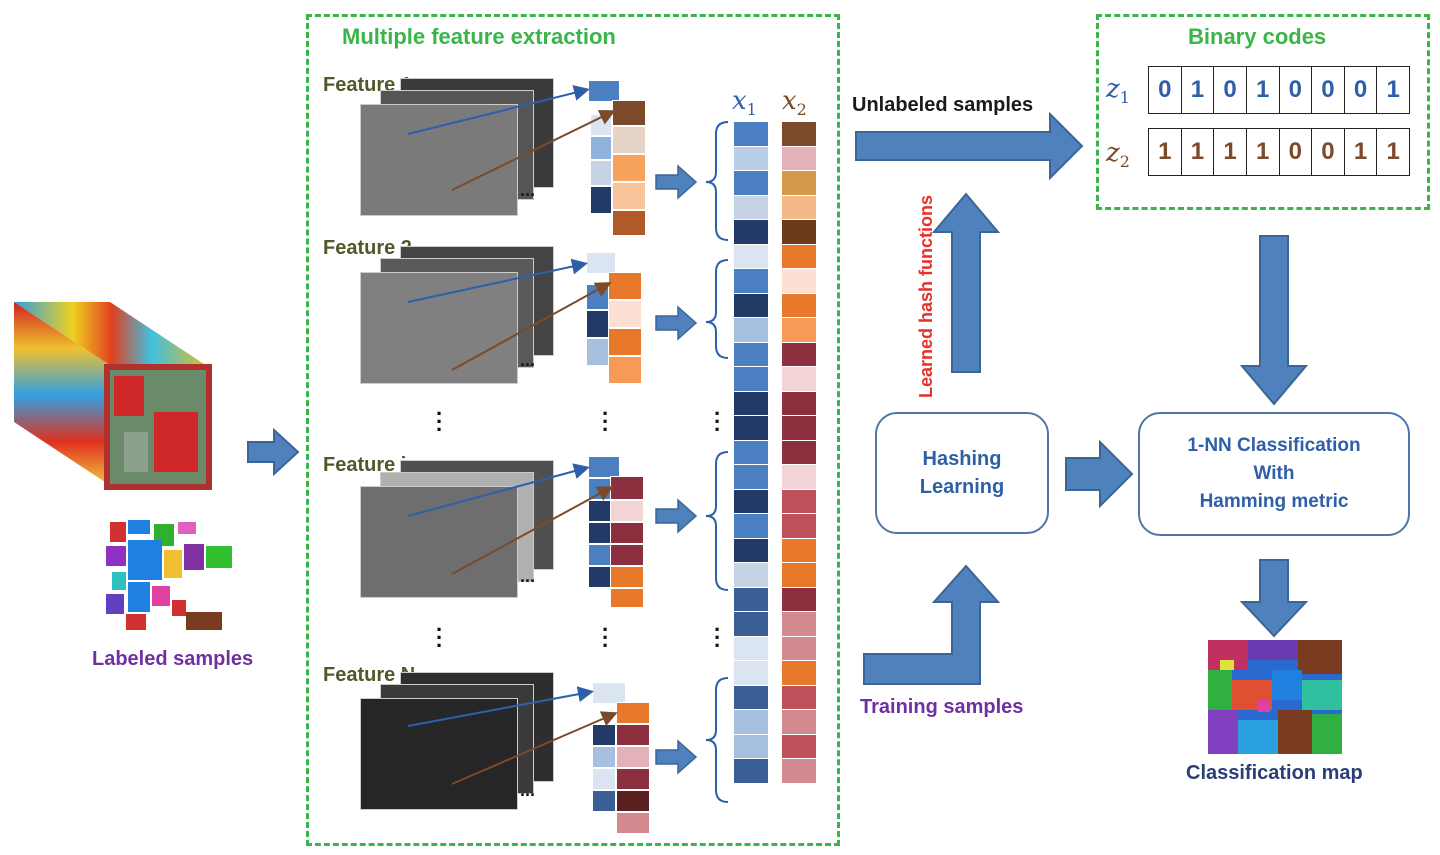  What do you see at coordinates (173, 659) in the screenshot?
I see `labeled-samples-label: Labeled samples` at bounding box center [173, 659].